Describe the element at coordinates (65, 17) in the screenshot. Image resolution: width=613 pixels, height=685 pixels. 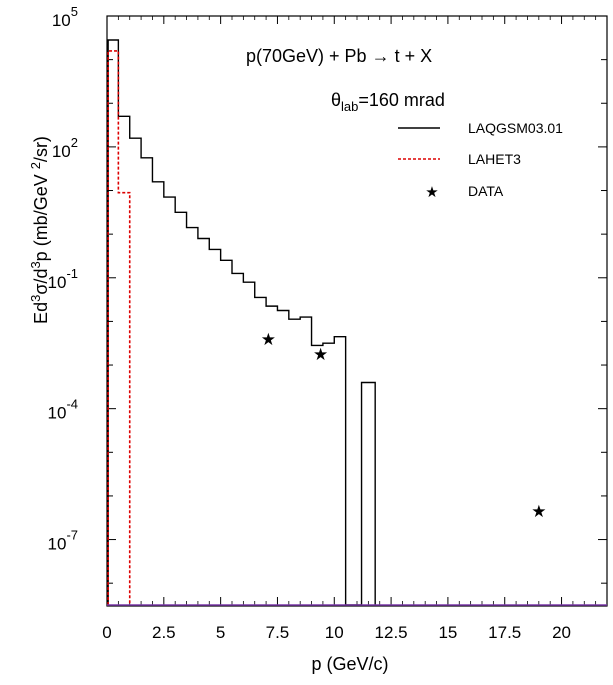
I see `y-tick-label: 10⁵` at that location.